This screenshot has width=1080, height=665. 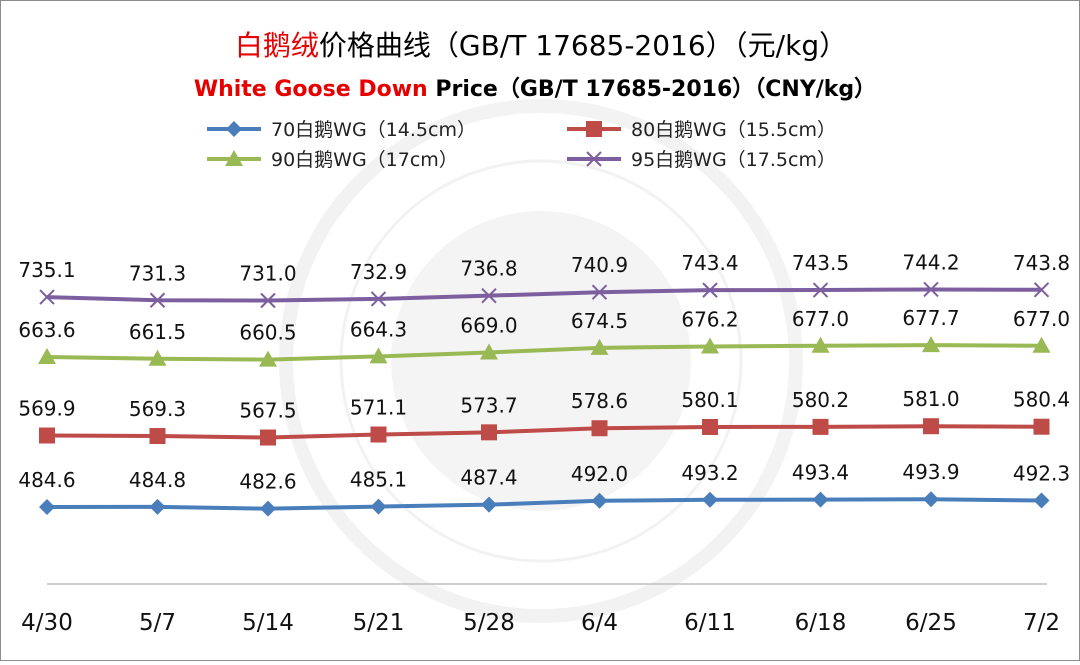 What do you see at coordinates (1041, 263) in the screenshot?
I see `data-label: 743.8` at bounding box center [1041, 263].